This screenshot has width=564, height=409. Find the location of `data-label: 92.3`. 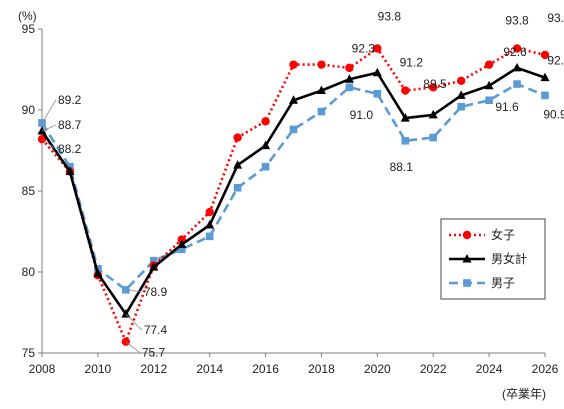

data-label: 92.3 is located at coordinates (364, 49).